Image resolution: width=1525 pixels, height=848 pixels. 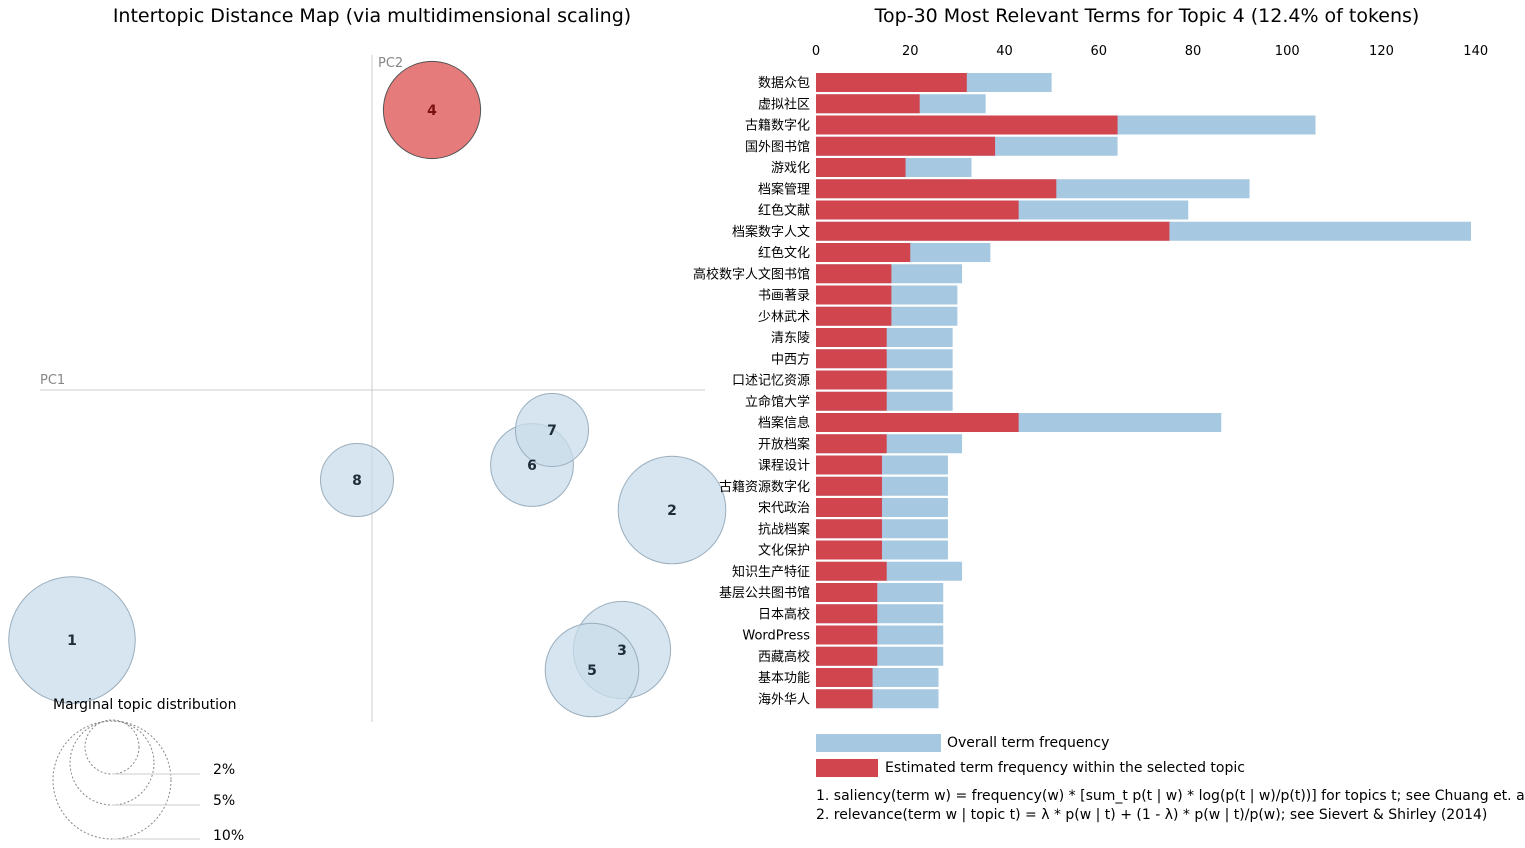 I want to click on term-label-2: 古籍数字化, so click(x=777, y=126).